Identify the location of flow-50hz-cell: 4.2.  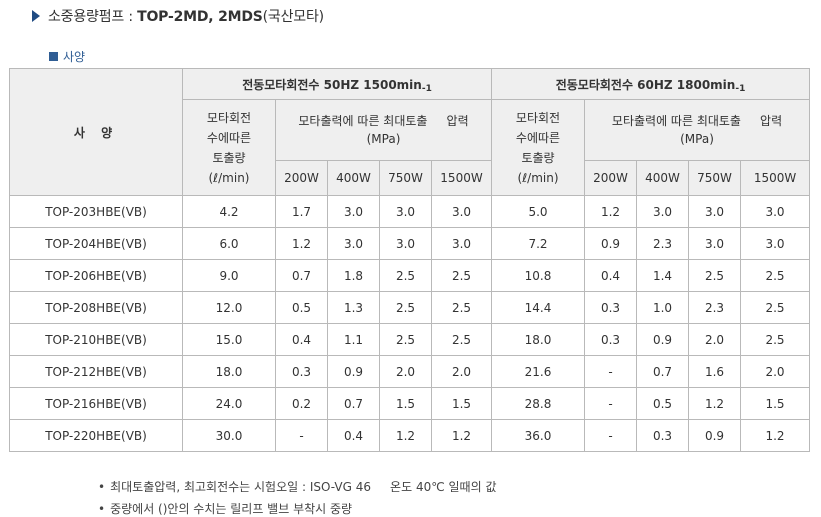
(229, 211).